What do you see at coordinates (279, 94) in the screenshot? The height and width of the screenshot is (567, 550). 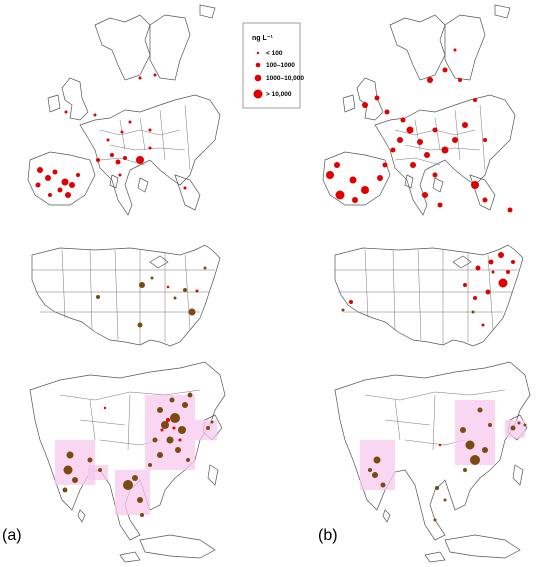 I see `legend-label-gt10000: > 10,000` at bounding box center [279, 94].